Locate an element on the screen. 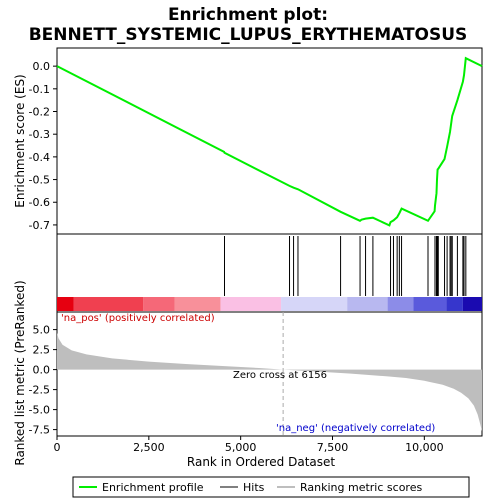 This screenshot has width=500, height=500. chart-title-line1: Enrichment plot: is located at coordinates (248, 15).